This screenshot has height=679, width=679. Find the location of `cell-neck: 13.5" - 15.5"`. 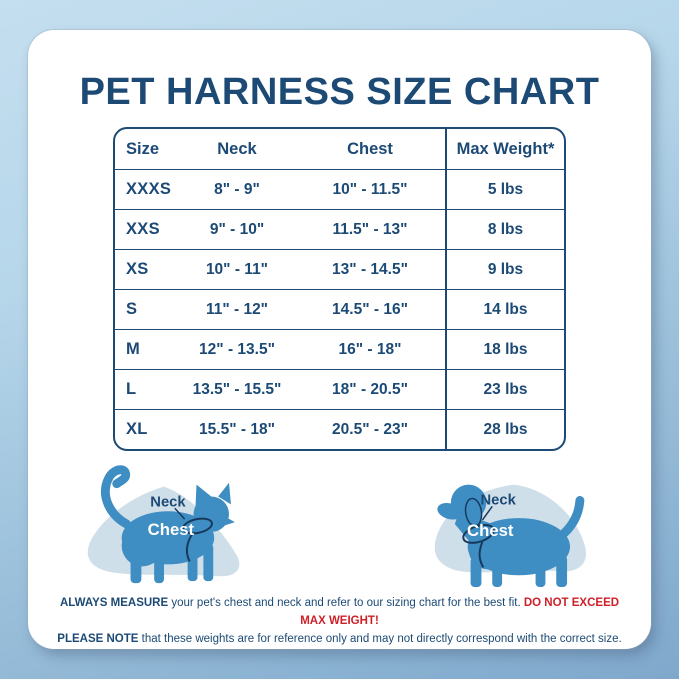

cell-neck: 13.5" - 15.5" is located at coordinates (237, 389).